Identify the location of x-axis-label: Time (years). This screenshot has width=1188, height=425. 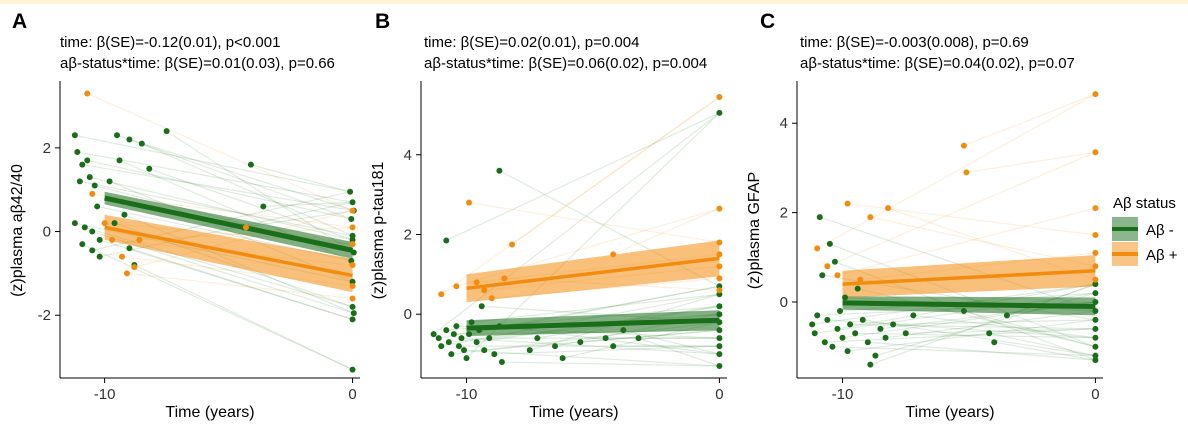
(573, 412).